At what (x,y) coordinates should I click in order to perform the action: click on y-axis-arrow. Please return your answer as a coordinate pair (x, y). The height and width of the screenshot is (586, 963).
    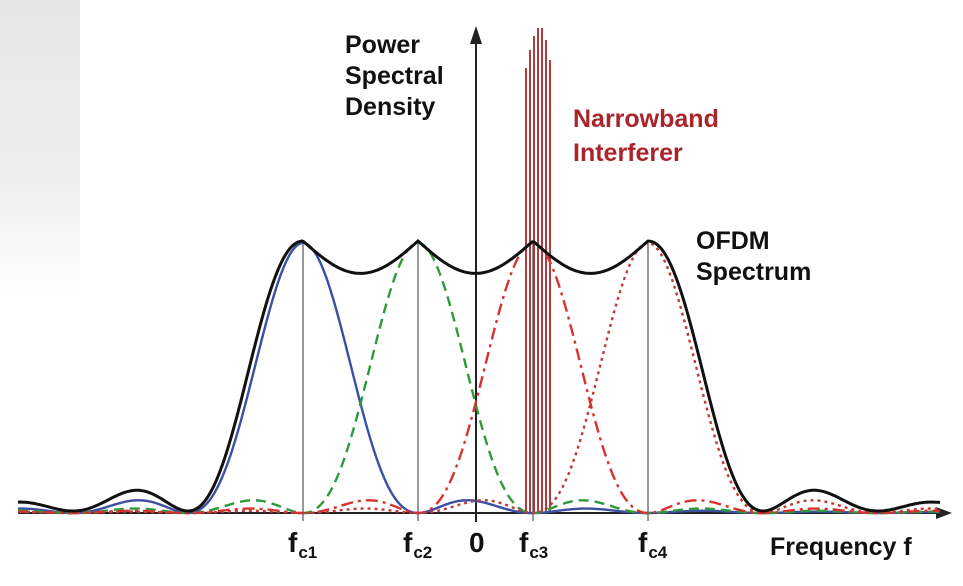
    Looking at the image, I should click on (476, 35).